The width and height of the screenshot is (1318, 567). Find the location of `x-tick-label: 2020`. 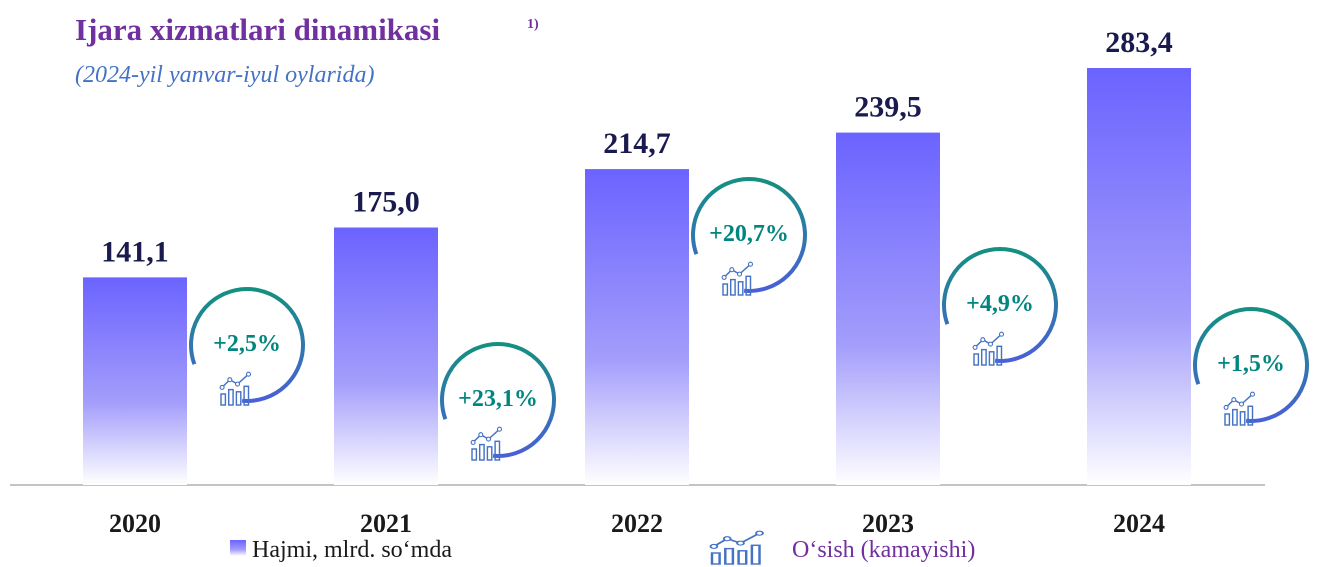

x-tick-label: 2020 is located at coordinates (135, 523).